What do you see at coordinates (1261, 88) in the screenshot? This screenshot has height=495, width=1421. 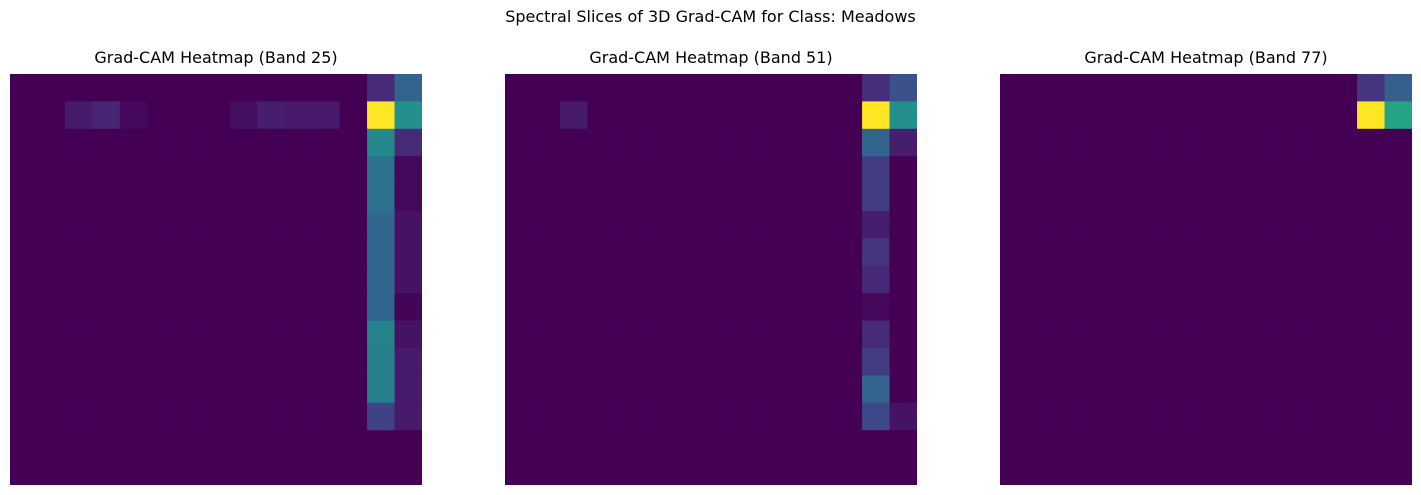 I see `heatmap-cell-r0-c9` at bounding box center [1261, 88].